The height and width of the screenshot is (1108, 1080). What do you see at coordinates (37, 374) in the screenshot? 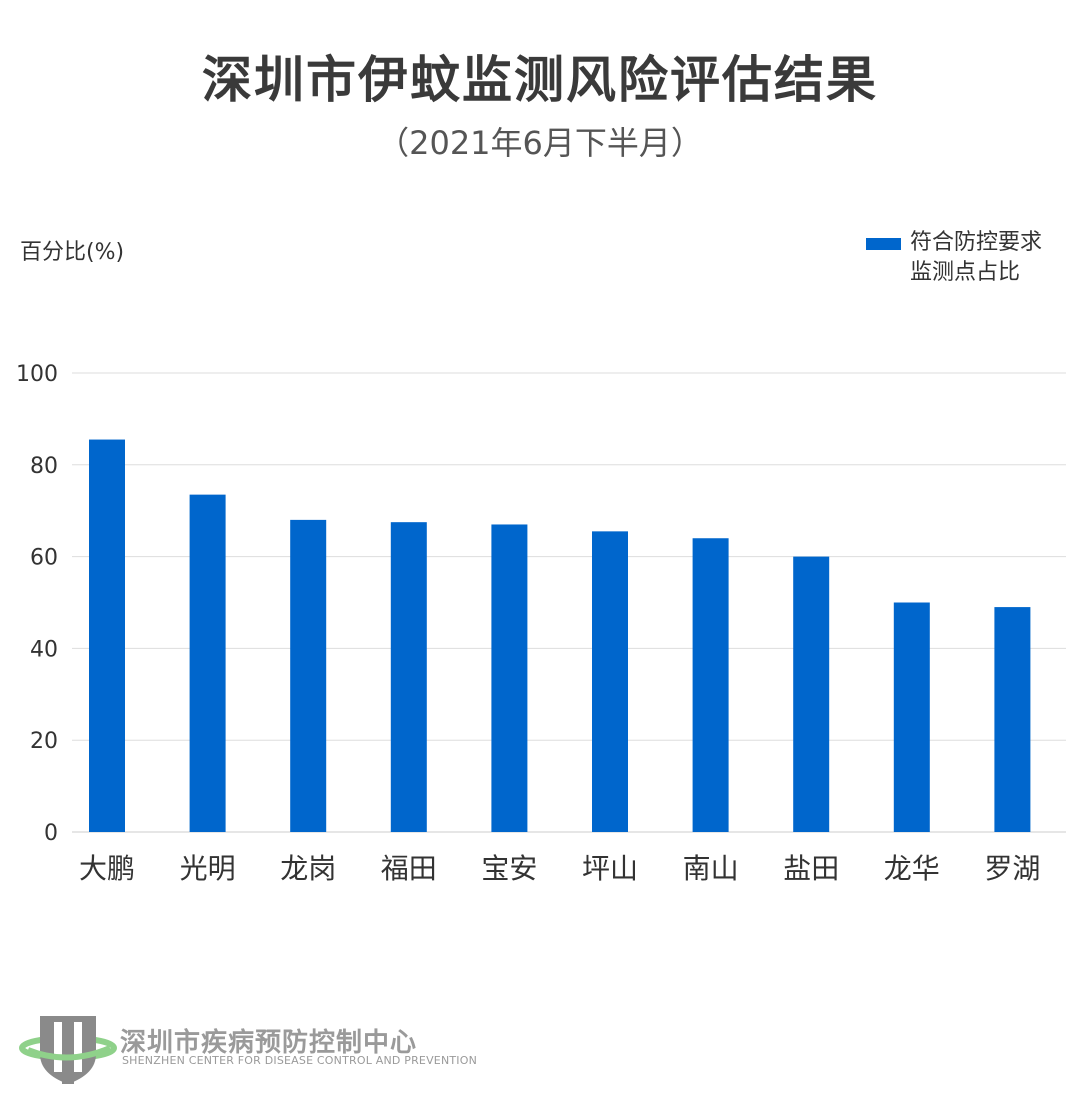
I see `y-tick-label: 100` at bounding box center [37, 374].